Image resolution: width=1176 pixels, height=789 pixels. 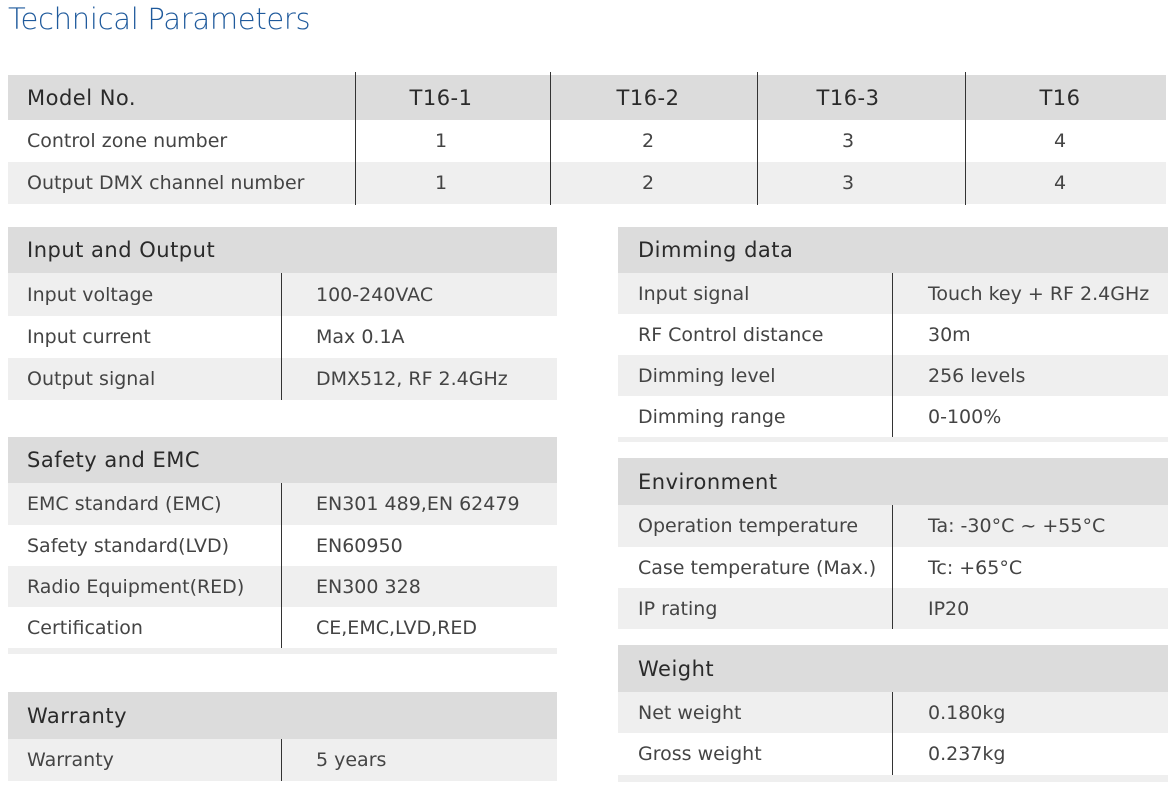 I want to click on column-header: T16-3, so click(x=848, y=97).